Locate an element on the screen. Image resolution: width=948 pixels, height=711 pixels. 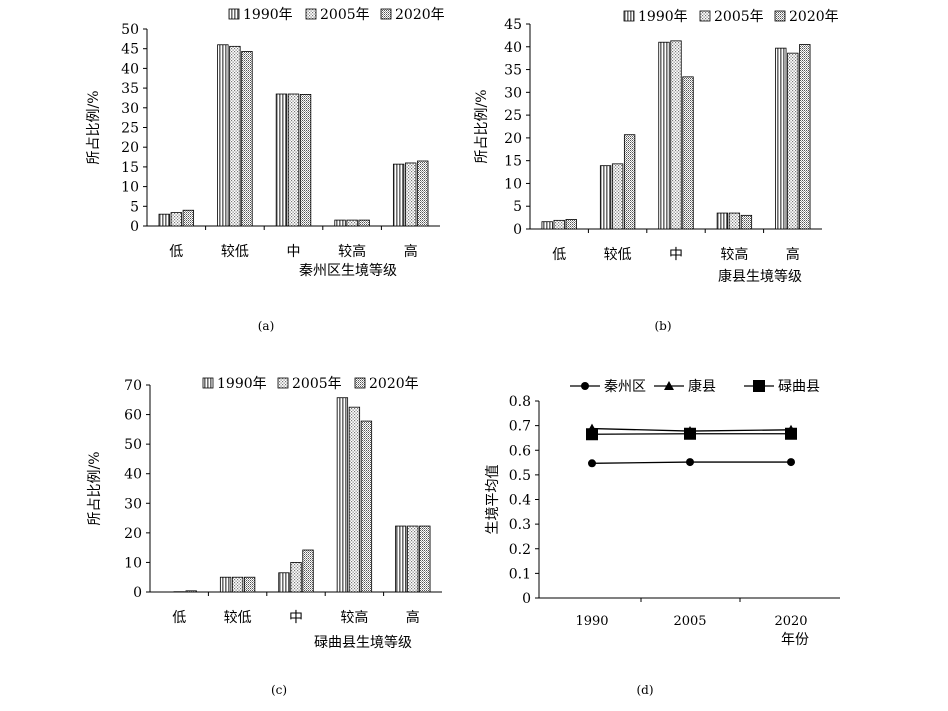
panel-label: (d) is located at coordinates (644, 690).